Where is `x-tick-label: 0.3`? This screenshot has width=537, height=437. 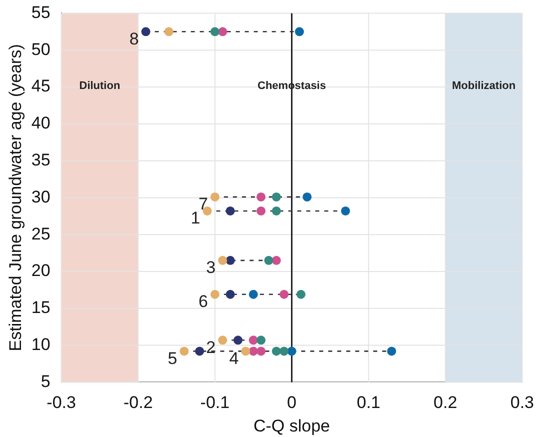
x-tick-label: 0.3 is located at coordinates (522, 402).